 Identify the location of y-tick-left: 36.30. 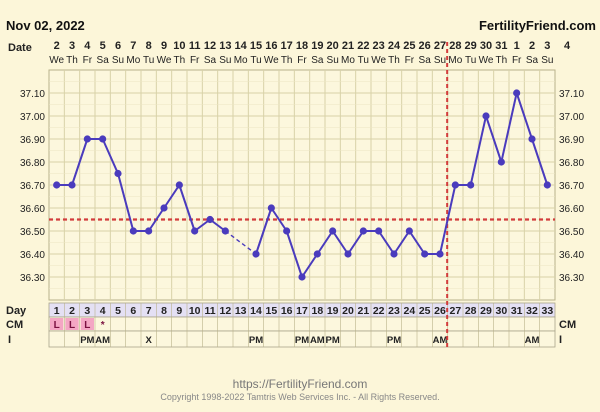
(32, 278).